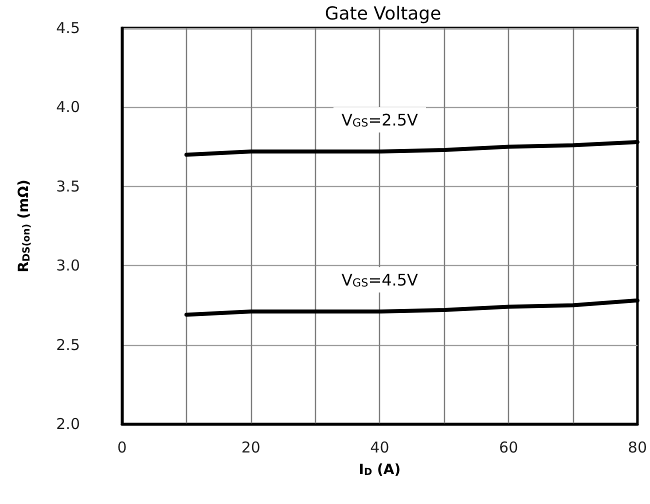 The image size is (650, 504). I want to click on series-label: VGS=2.5V, so click(379, 120).